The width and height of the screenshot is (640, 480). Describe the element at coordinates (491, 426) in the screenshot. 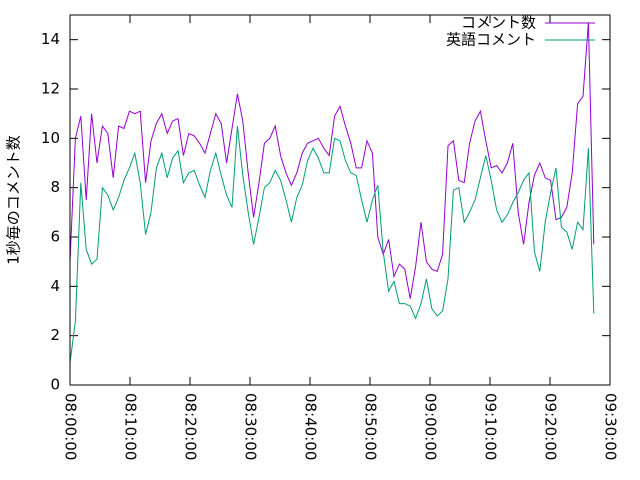

I see `x-tick-label: 09:10:00` at that location.